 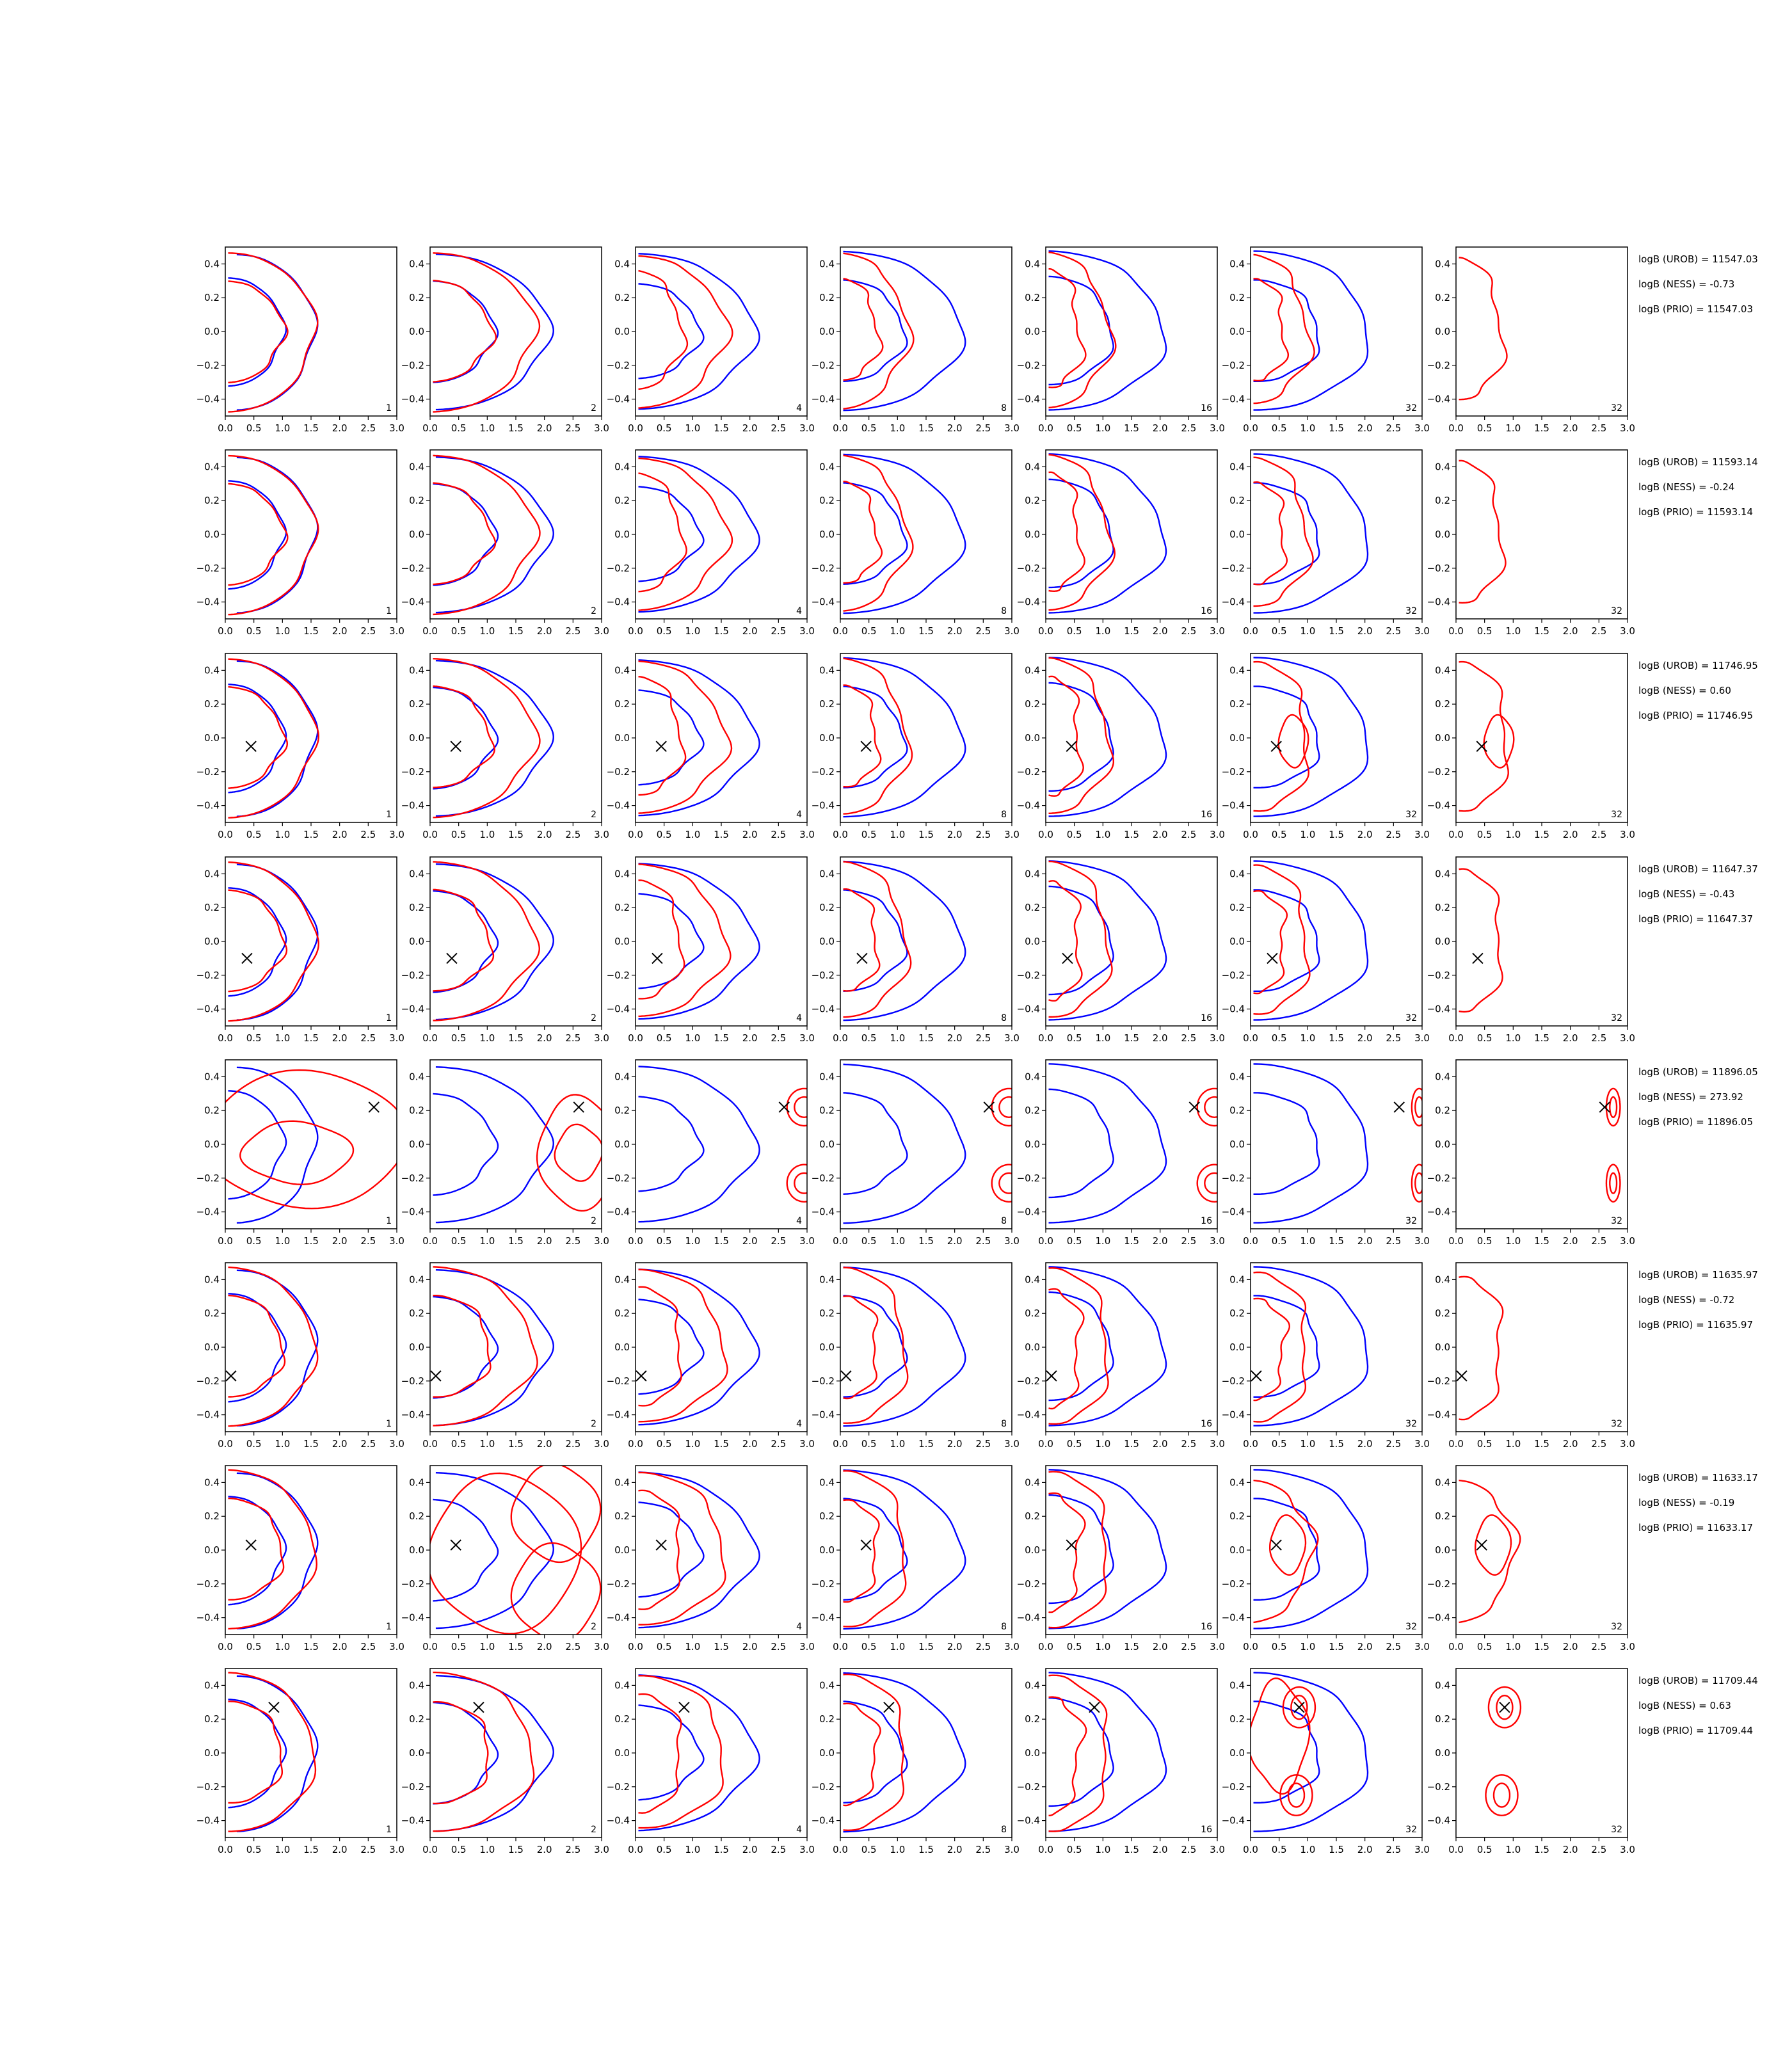 What do you see at coordinates (1686, 1502) in the screenshot?
I see `logB-annotation: logB (NESS) = -0.19` at bounding box center [1686, 1502].